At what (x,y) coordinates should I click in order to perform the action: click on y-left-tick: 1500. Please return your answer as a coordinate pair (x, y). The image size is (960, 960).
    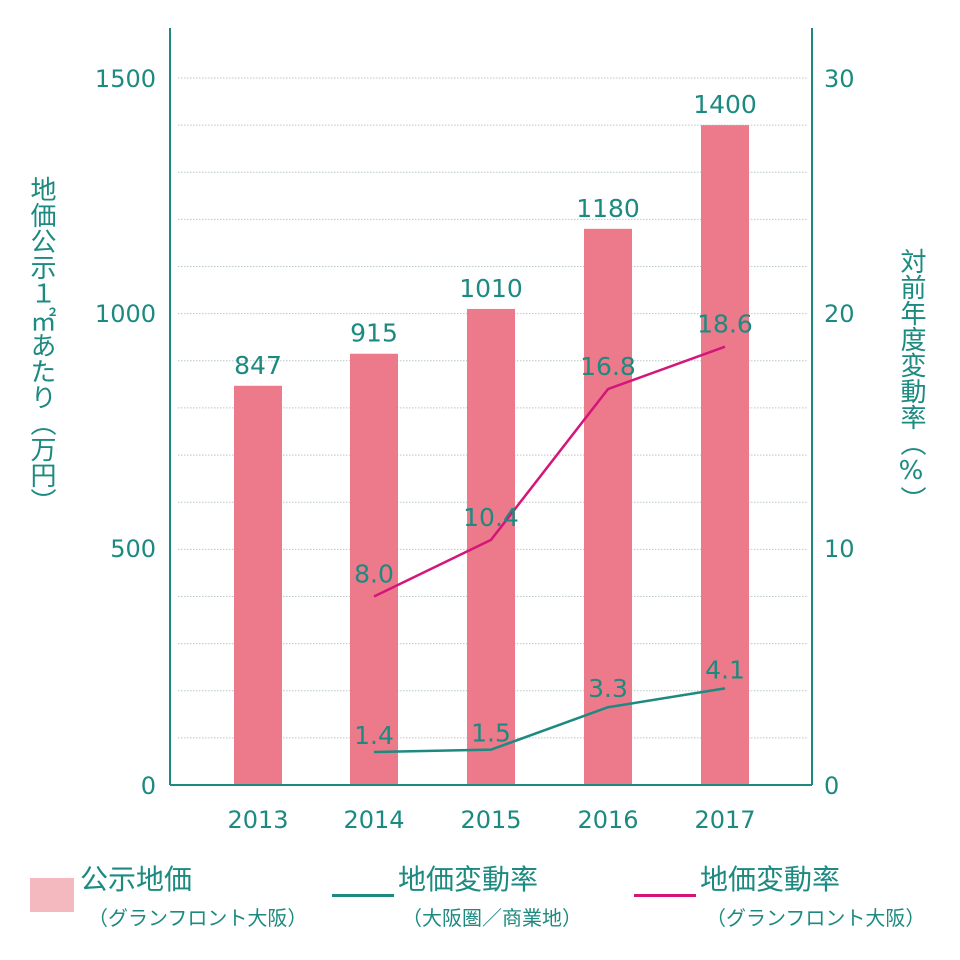
    Looking at the image, I should click on (125, 79).